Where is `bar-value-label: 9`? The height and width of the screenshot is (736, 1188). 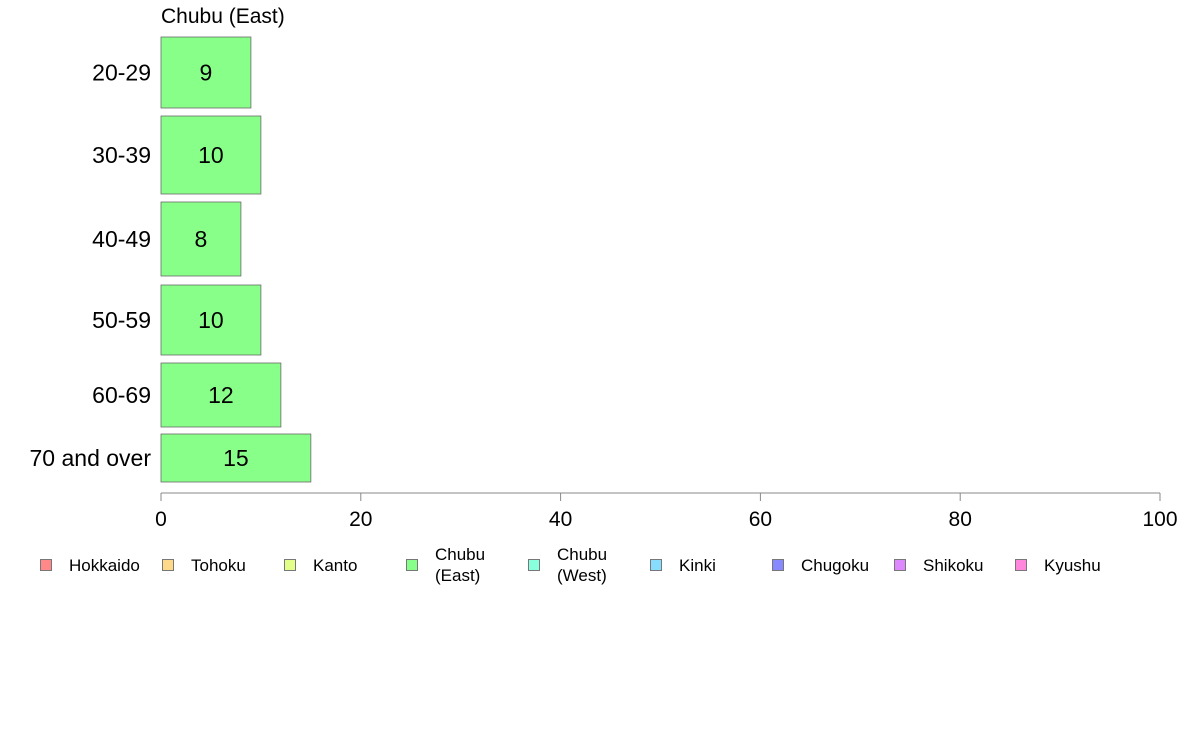 bar-value-label: 9 is located at coordinates (206, 73).